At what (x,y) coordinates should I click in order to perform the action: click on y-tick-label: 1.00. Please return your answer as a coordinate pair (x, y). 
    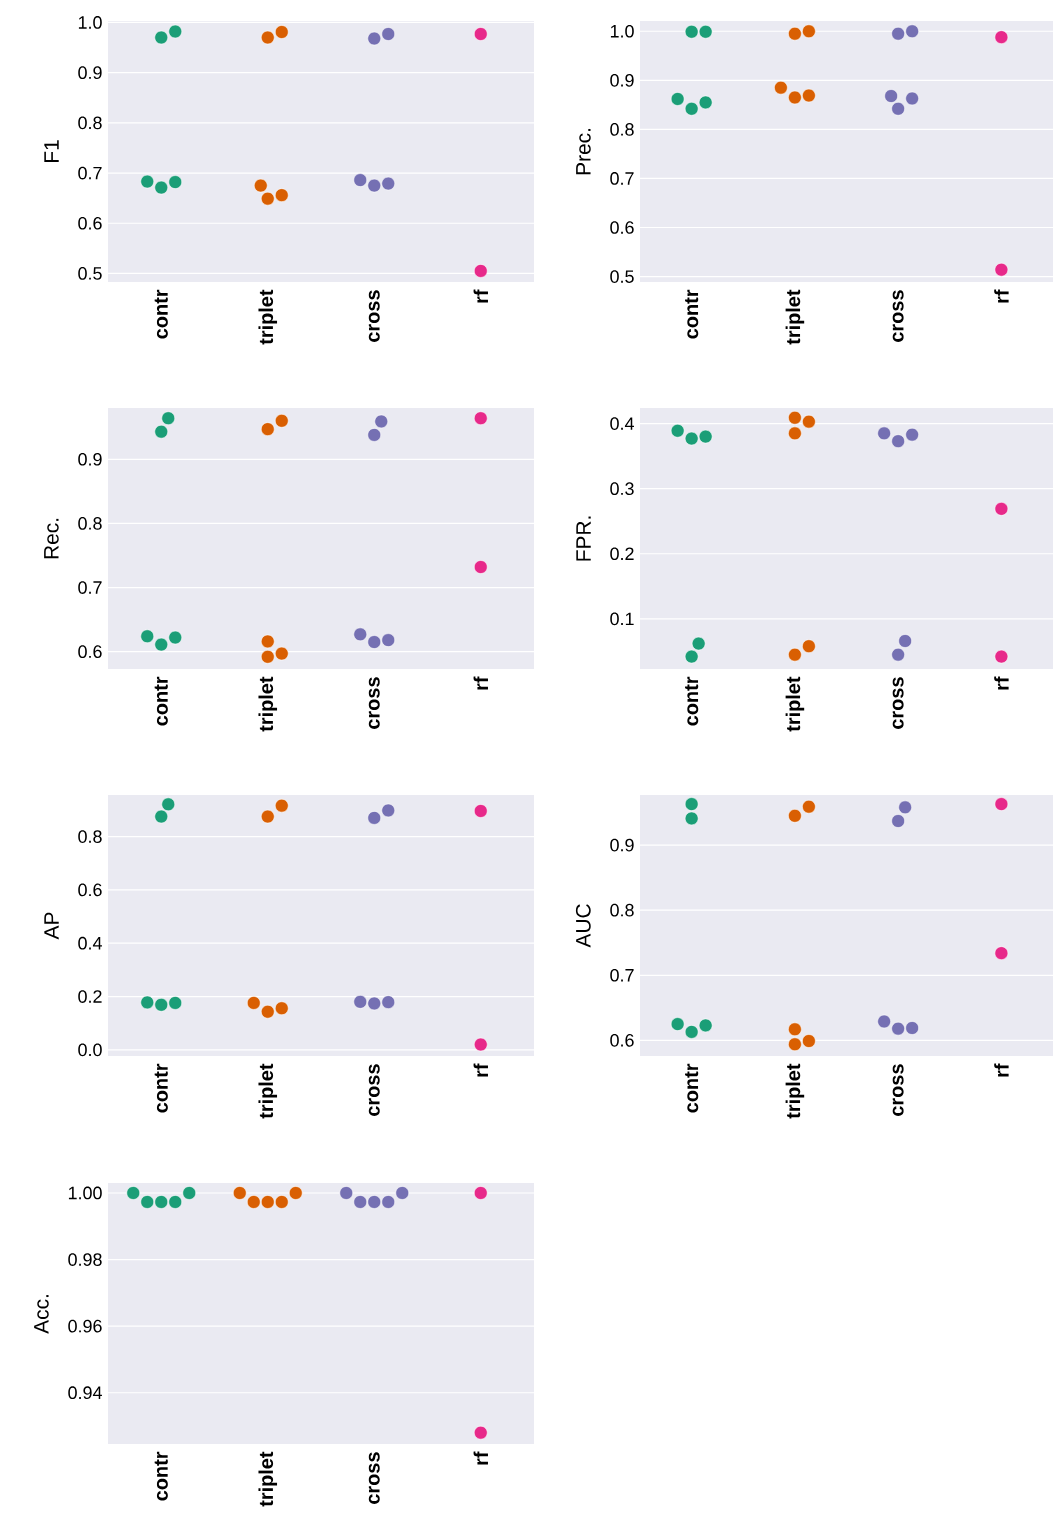
    Looking at the image, I should click on (85, 1193).